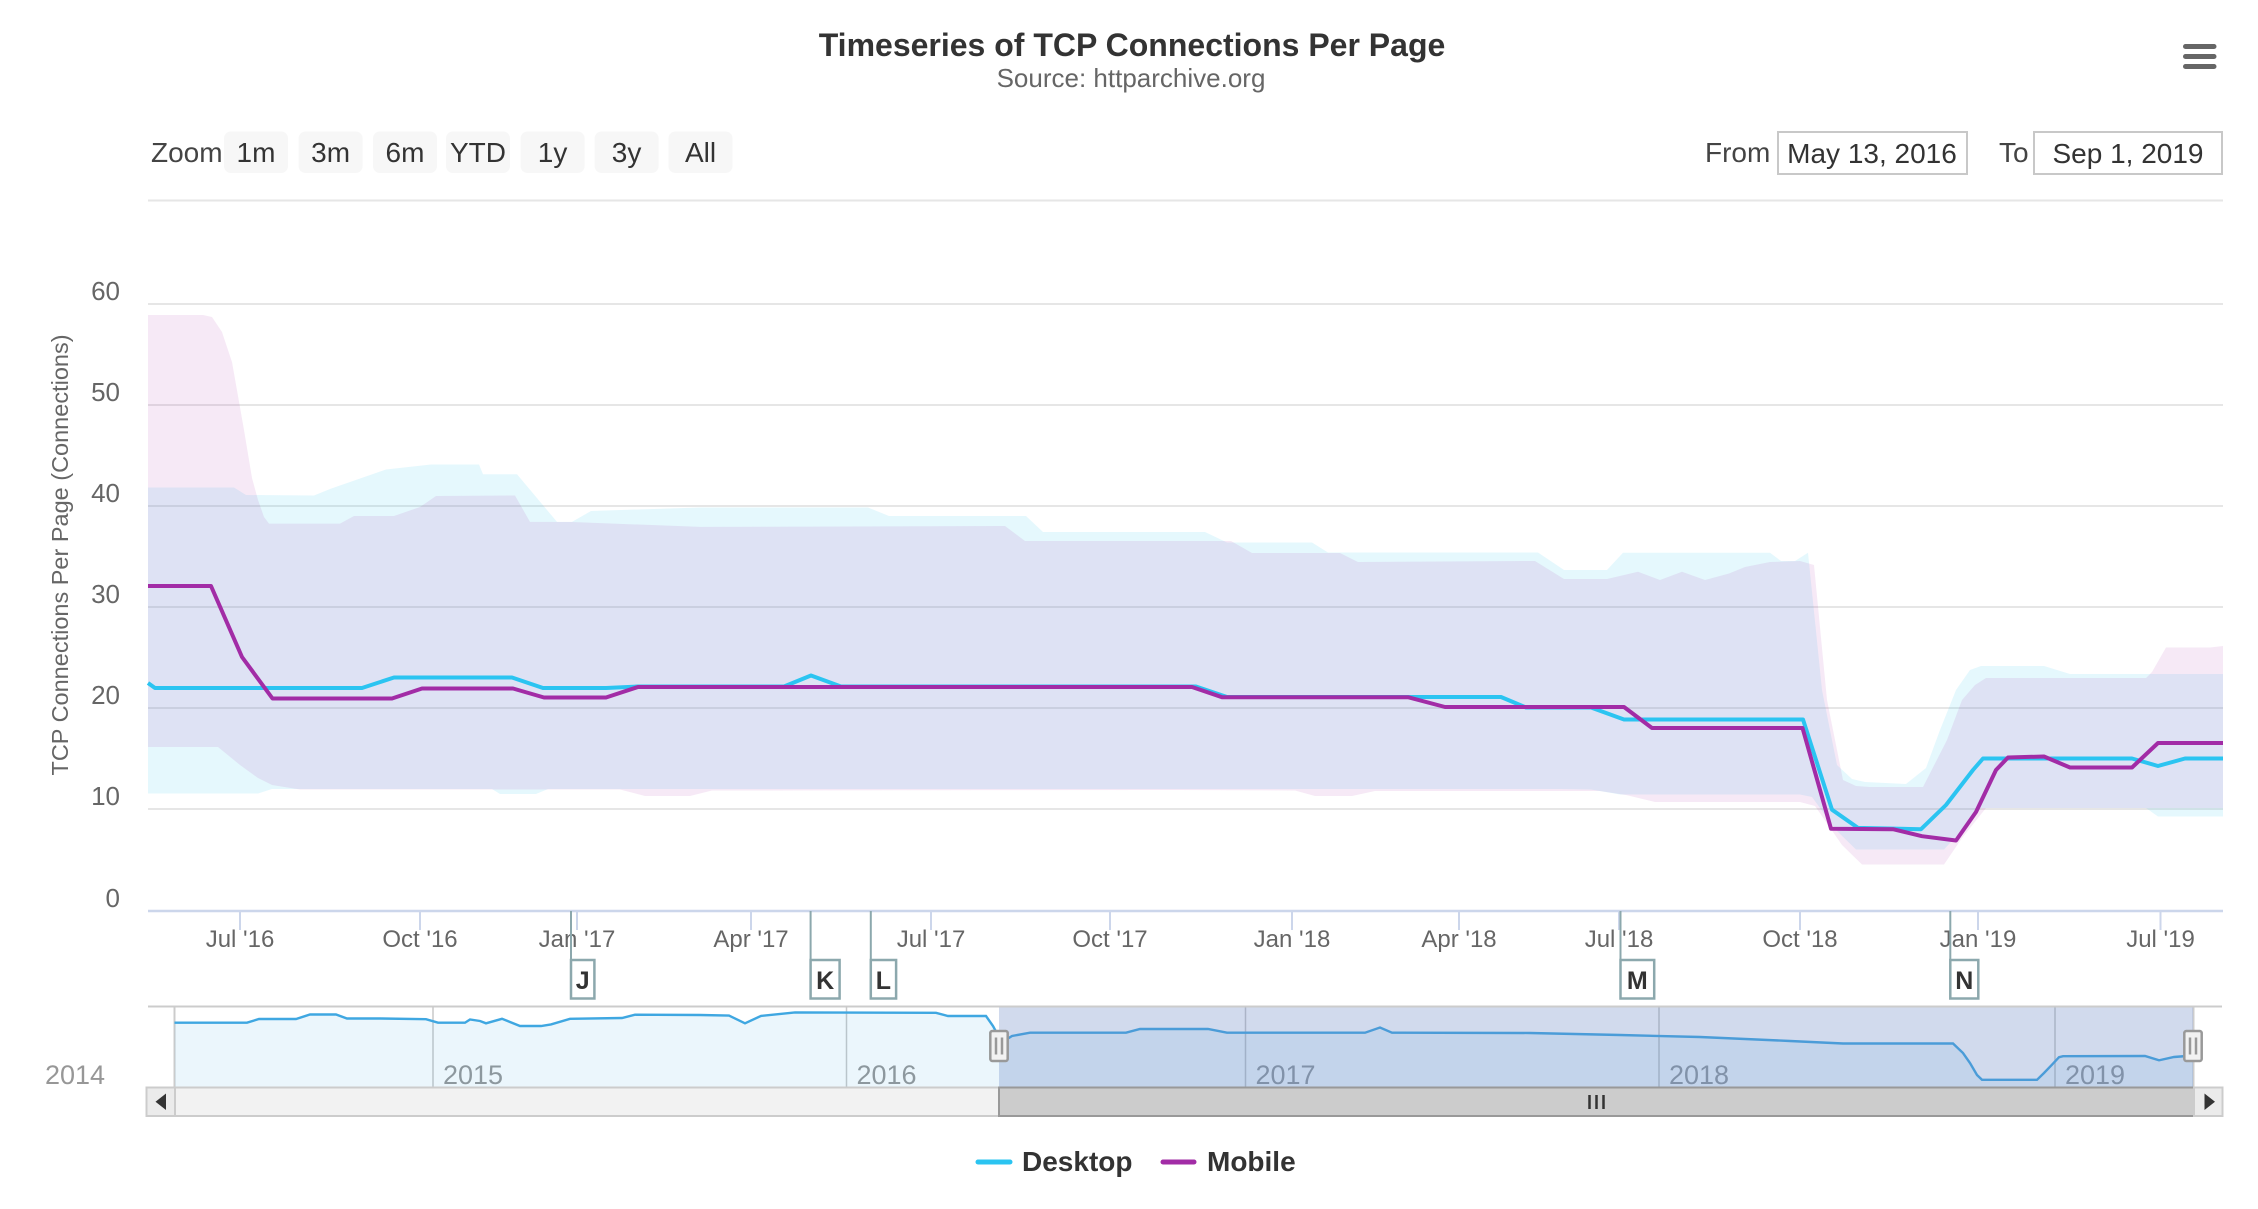  What do you see at coordinates (1737, 152) in the screenshot?
I see `svg-text: From` at bounding box center [1737, 152].